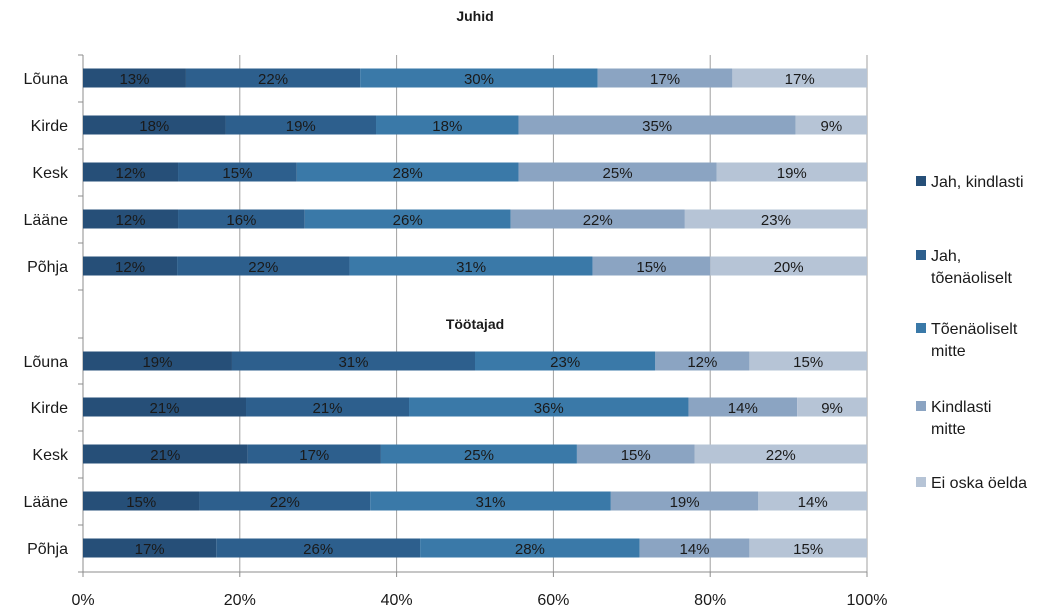 The image size is (1046, 612). What do you see at coordinates (240, 600) in the screenshot?
I see `x-tick-label: 20%` at bounding box center [240, 600].